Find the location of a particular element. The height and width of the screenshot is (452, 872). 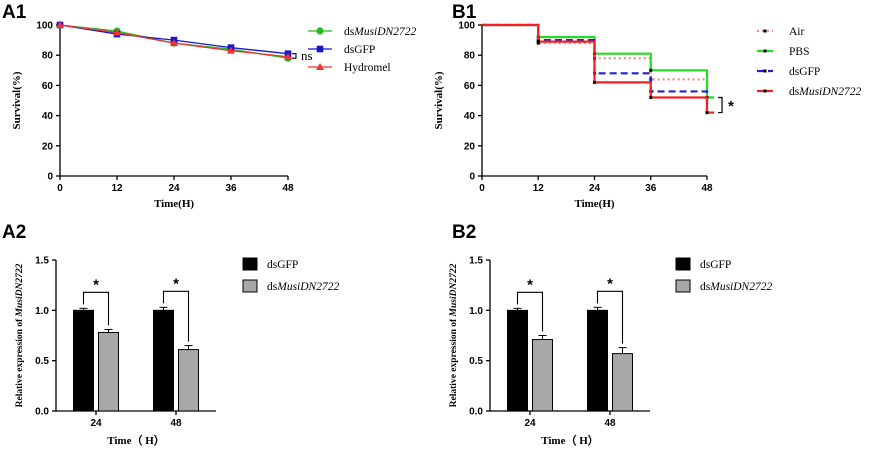

y-tick-label-B2: 1.0 is located at coordinates (476, 311).